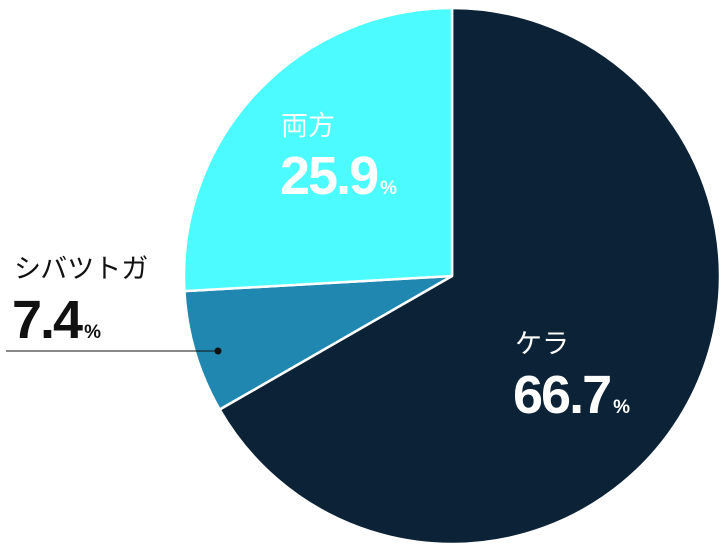  What do you see at coordinates (56, 320) in the screenshot?
I see `slice-value-shibatsutoga: 7.4%` at bounding box center [56, 320].